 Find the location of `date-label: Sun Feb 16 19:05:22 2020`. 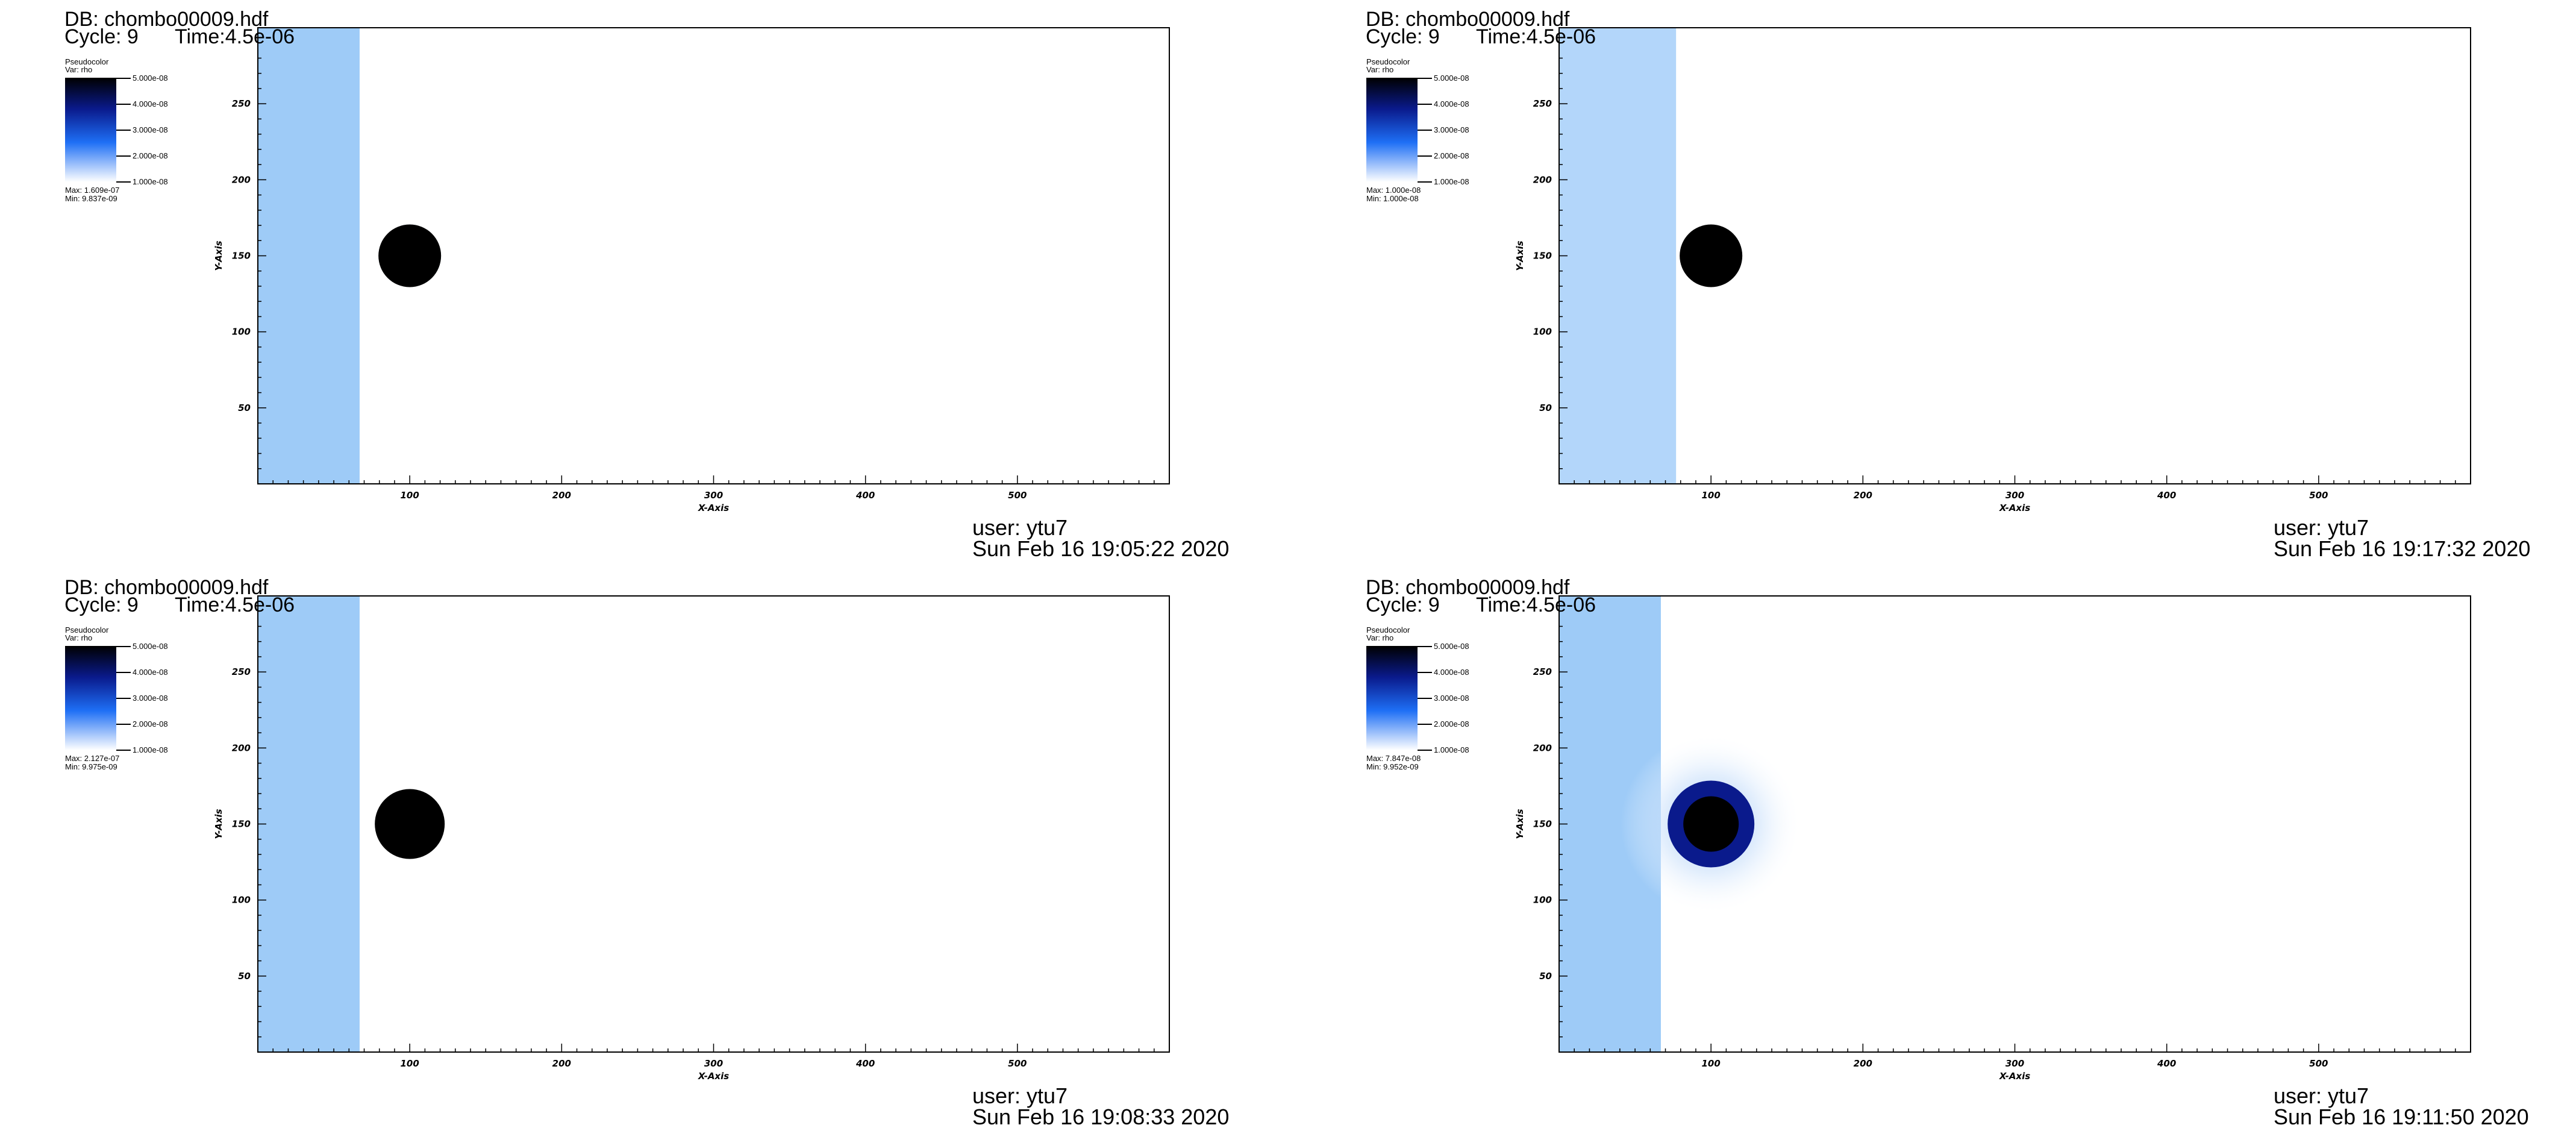

date-label: Sun Feb 16 19:05:22 2020 is located at coordinates (1101, 548).